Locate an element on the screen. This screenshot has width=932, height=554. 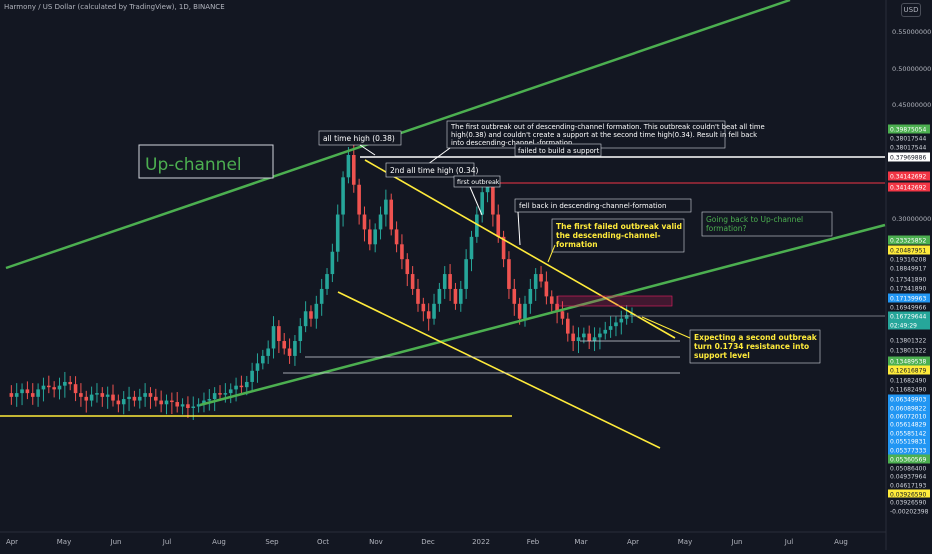
x-tick-label: Jun is located at coordinates (116, 542).